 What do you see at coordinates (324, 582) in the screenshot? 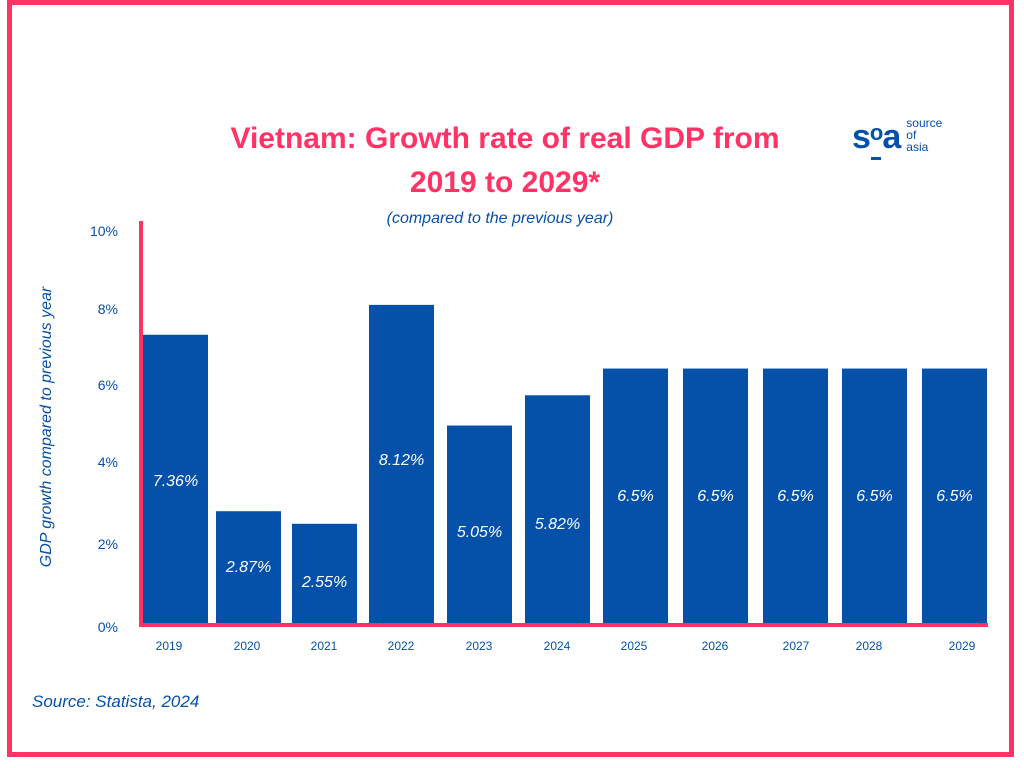
I see `data-label-2021: 2.55%` at bounding box center [324, 582].